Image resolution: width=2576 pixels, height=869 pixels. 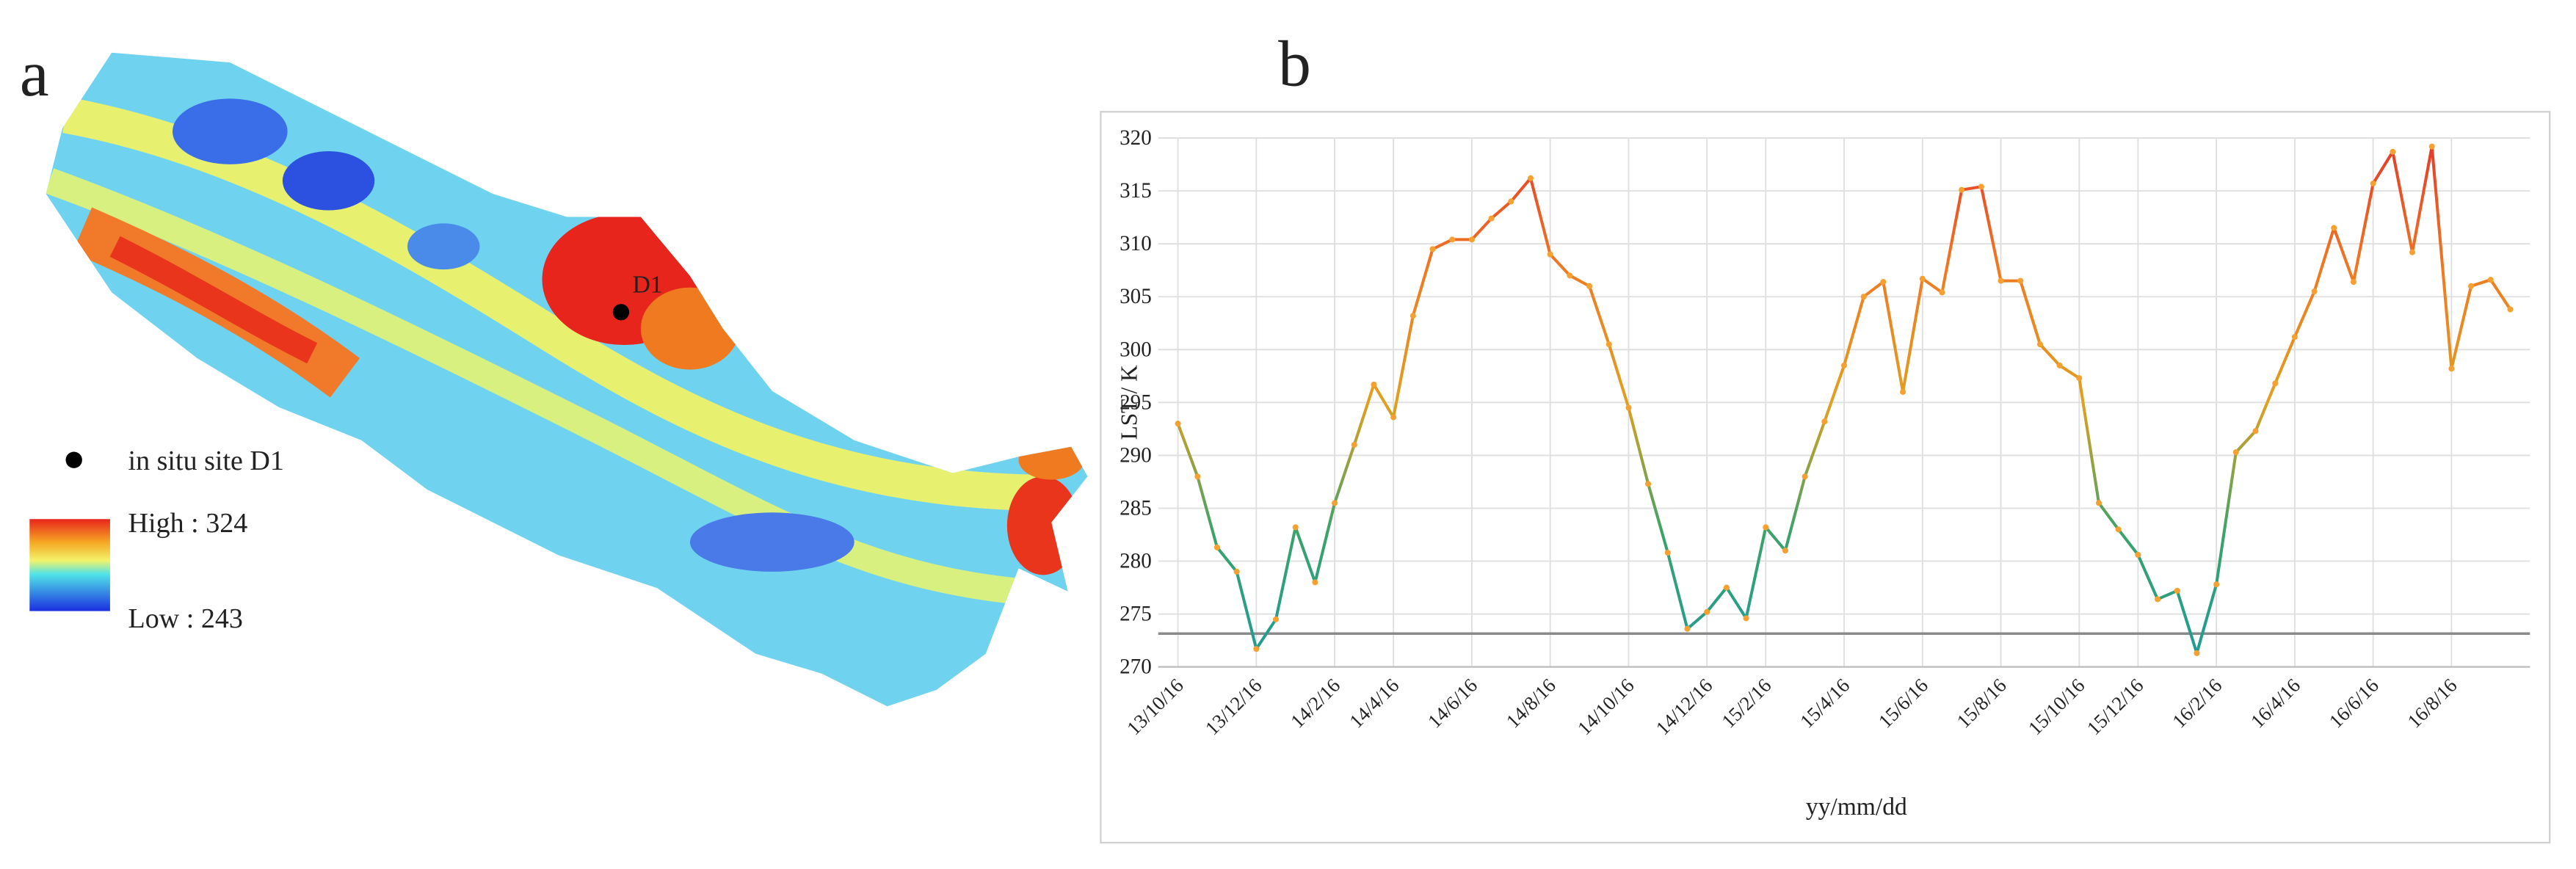 What do you see at coordinates (74, 459) in the screenshot?
I see `legend-marker` at bounding box center [74, 459].